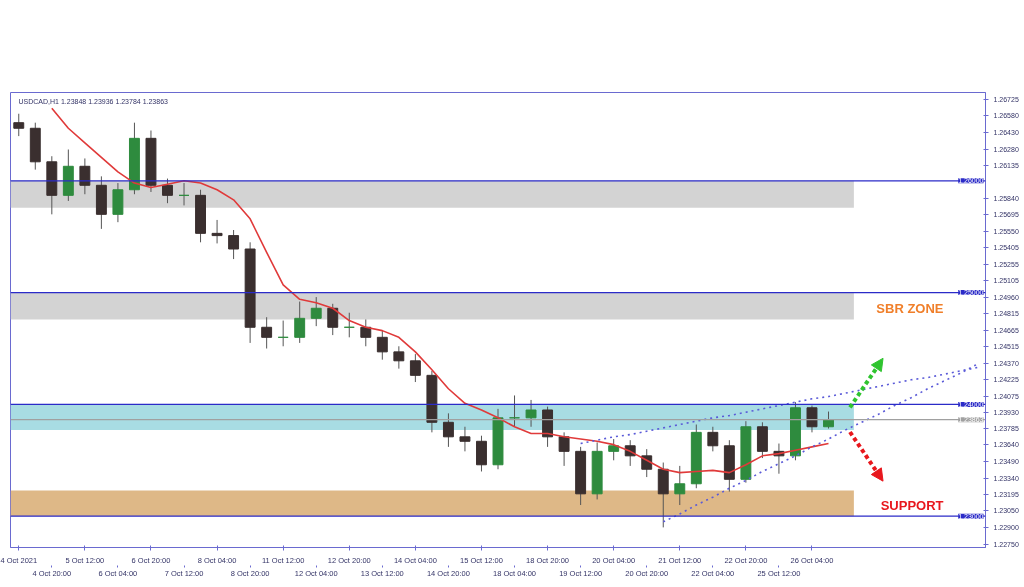  I want to click on band-label: SUPPORT, so click(912, 506).